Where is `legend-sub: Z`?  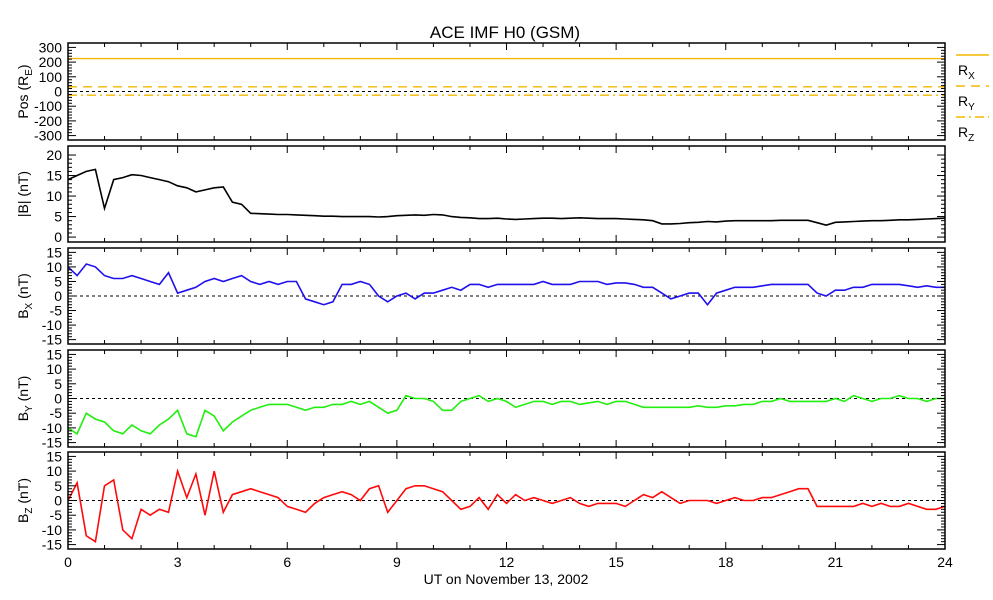 legend-sub: Z is located at coordinates (971, 138).